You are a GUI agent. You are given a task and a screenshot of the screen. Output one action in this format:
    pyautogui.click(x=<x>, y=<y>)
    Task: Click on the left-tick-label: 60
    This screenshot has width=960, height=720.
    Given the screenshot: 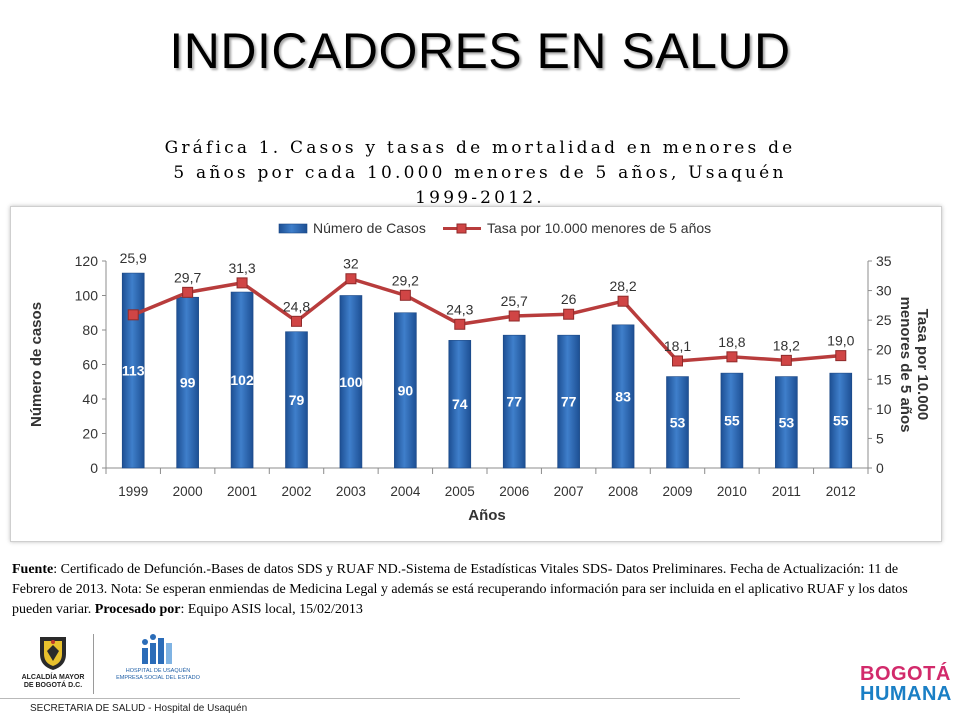 What is the action you would take?
    pyautogui.click(x=90, y=365)
    